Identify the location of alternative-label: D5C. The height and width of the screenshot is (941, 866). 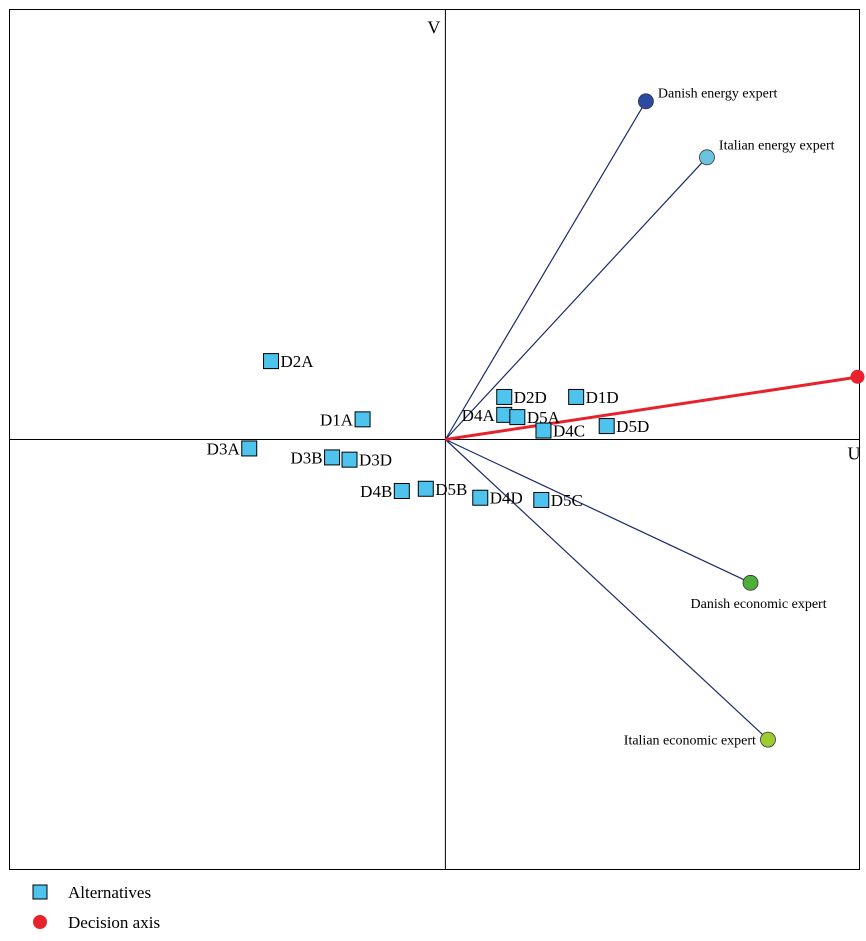
(567, 500).